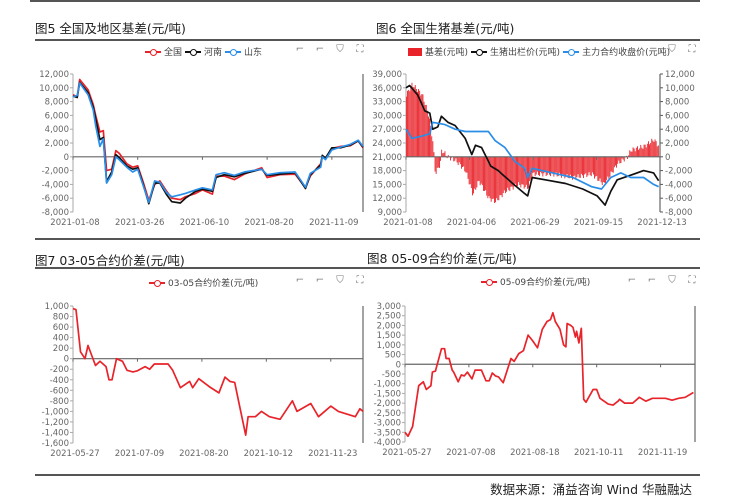  Describe the element at coordinates (545, 283) in the screenshot. I see `legend-label: 05-09合约价差(元/吨)` at that location.